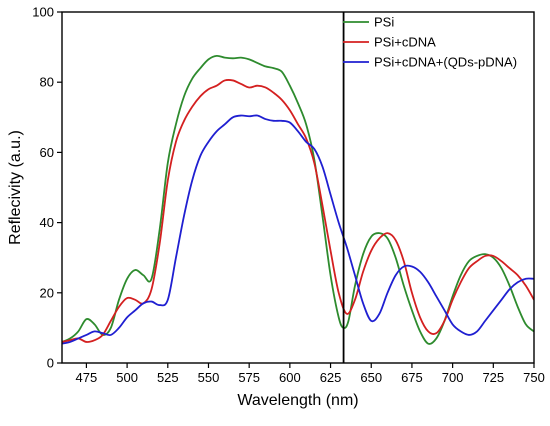  Describe the element at coordinates (47, 292) in the screenshot. I see `y-tick-label: 20` at that location.